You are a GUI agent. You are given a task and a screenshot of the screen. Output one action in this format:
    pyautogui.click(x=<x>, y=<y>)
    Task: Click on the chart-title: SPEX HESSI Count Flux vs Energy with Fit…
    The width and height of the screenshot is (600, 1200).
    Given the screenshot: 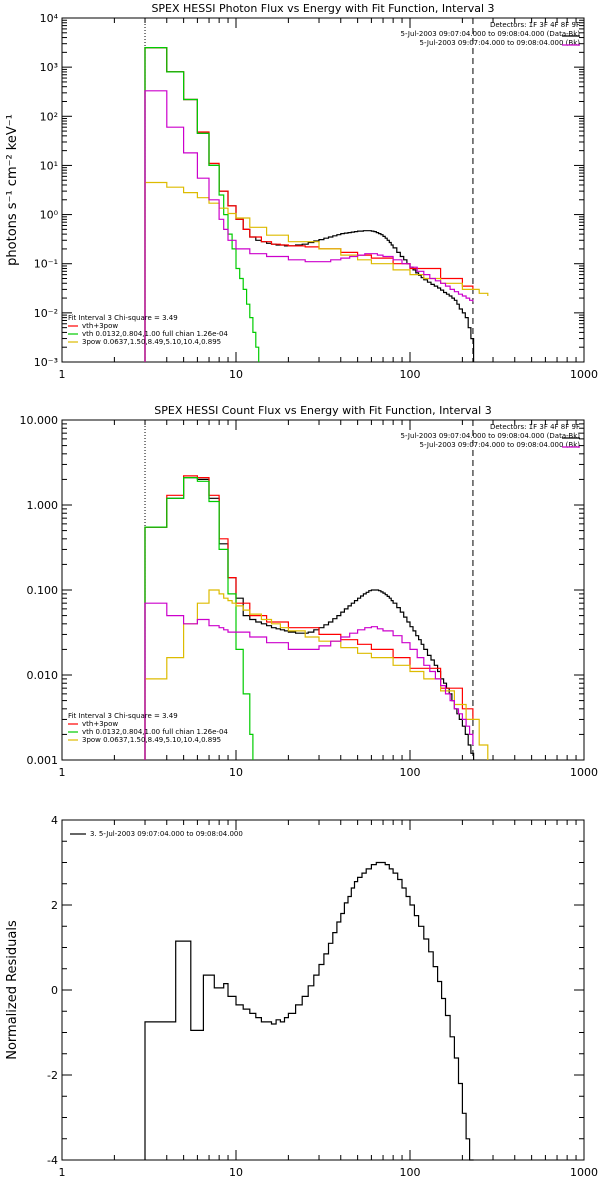 What is the action you would take?
    pyautogui.click(x=322, y=410)
    